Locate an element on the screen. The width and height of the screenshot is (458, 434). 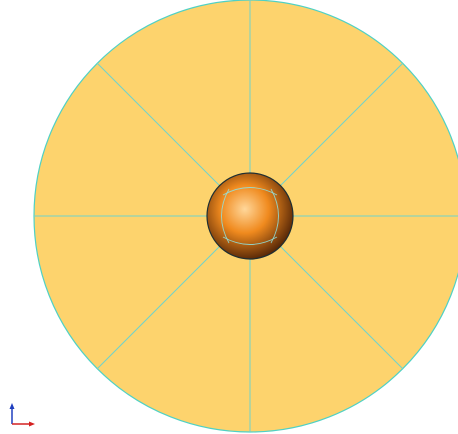
axis-triad is located at coordinates (22, 415).